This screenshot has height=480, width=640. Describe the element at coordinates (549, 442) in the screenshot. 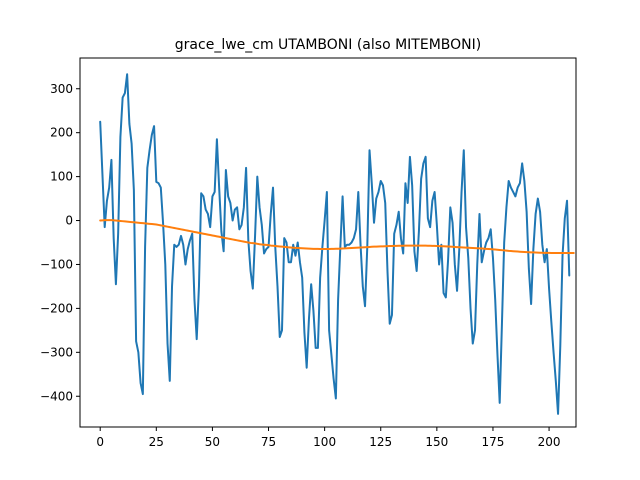

I see `x-tick-label: 200` at that location.